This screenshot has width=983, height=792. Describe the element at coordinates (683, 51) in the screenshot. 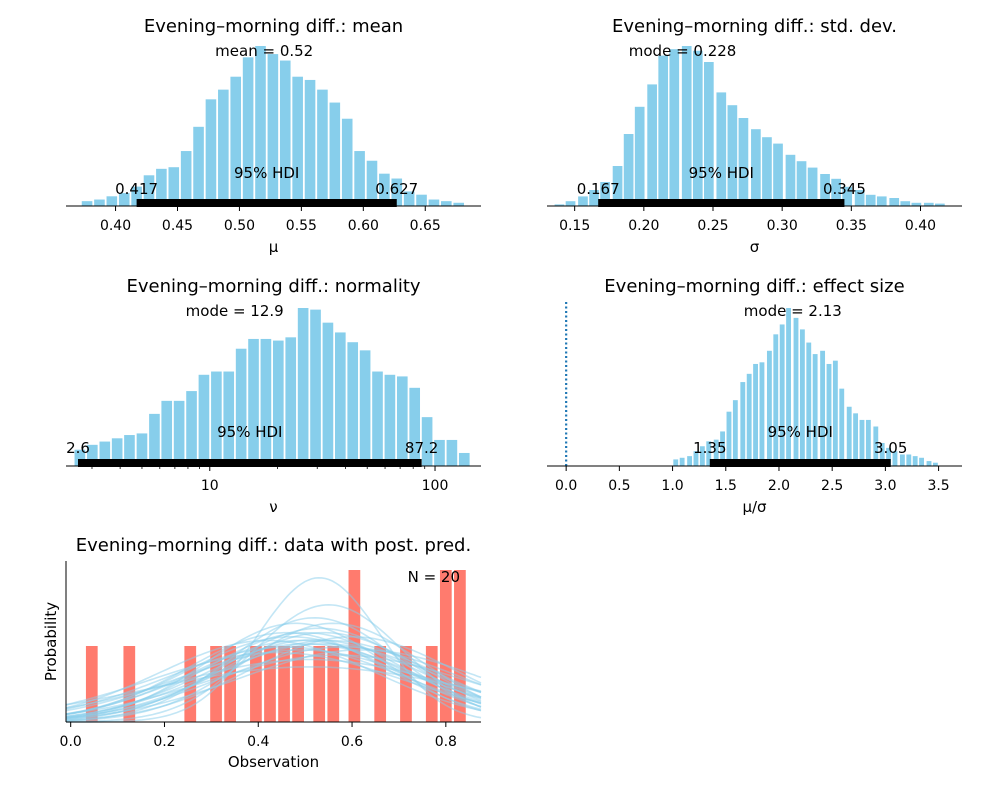

I see `stat-label: mode = 0.228` at that location.